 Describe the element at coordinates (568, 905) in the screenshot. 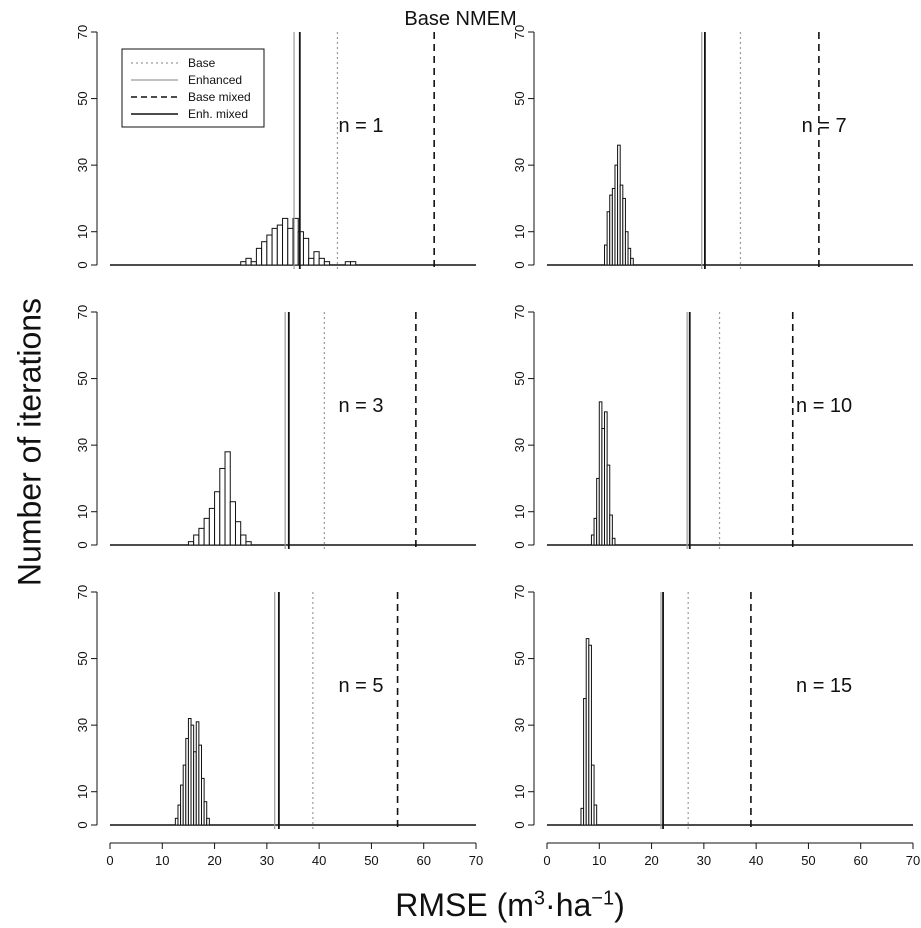

I see `x-axis-title-mid: ·ha` at that location.